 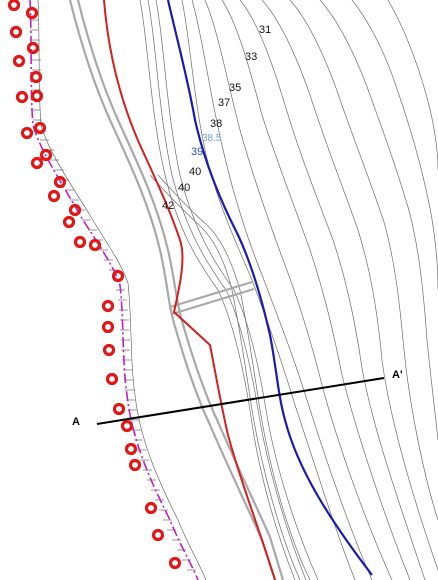 What do you see at coordinates (251, 57) in the screenshot?
I see `contour-label-33: 33` at bounding box center [251, 57].